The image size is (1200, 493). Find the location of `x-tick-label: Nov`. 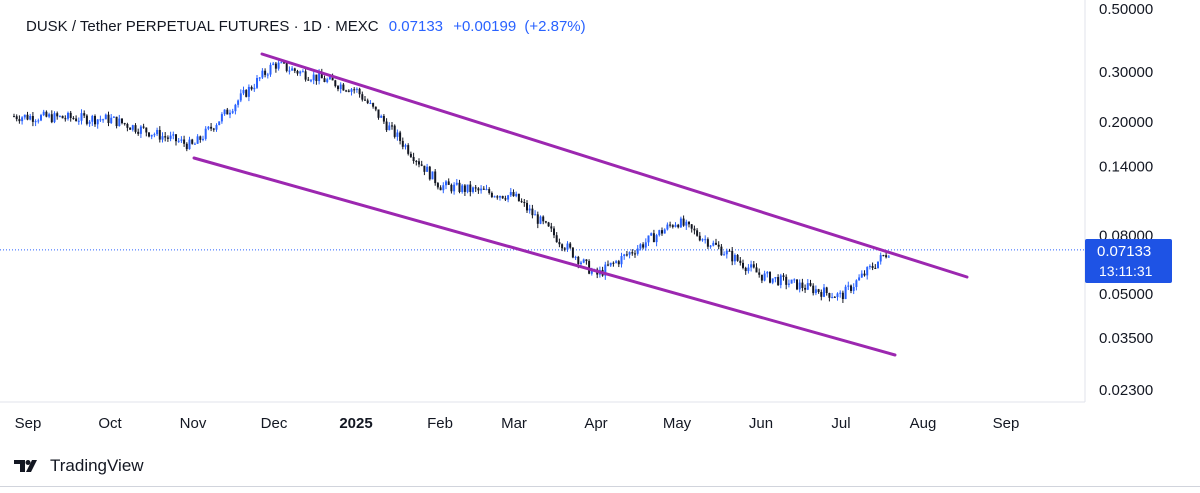

x-tick-label: Nov is located at coordinates (193, 423).